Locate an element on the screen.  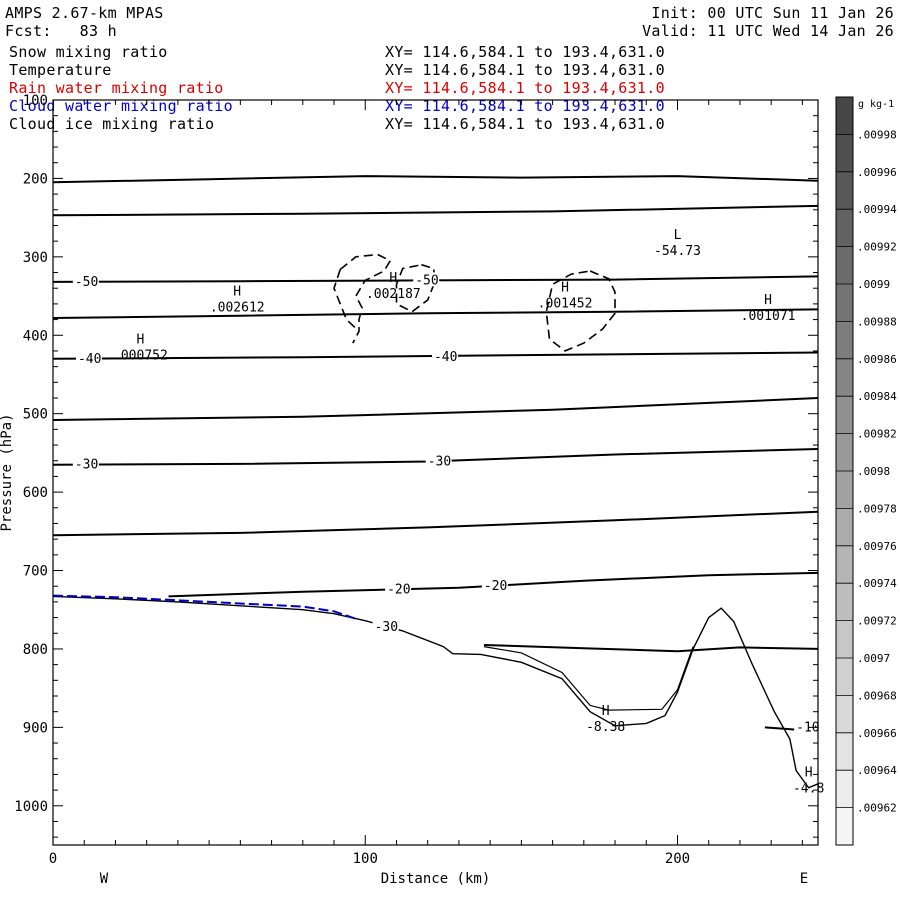
field-name: Cloud water mixing ratio is located at coordinates (121, 106).